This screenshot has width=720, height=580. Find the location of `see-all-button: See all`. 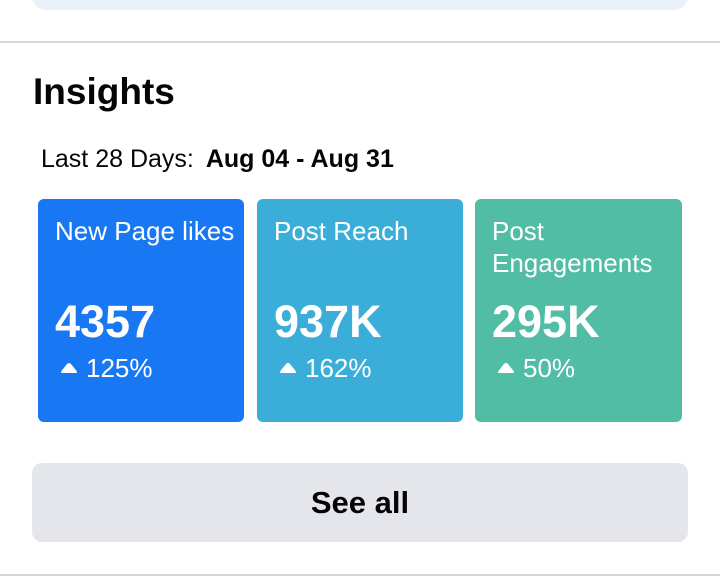

see-all-button: See all is located at coordinates (360, 502).